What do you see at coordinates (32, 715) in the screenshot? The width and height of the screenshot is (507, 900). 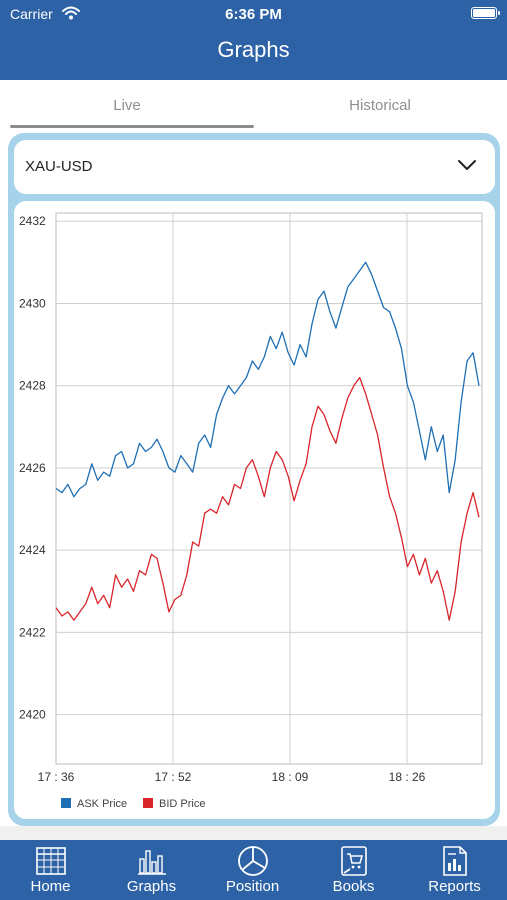 I see `y-tick-label: 2420` at bounding box center [32, 715].